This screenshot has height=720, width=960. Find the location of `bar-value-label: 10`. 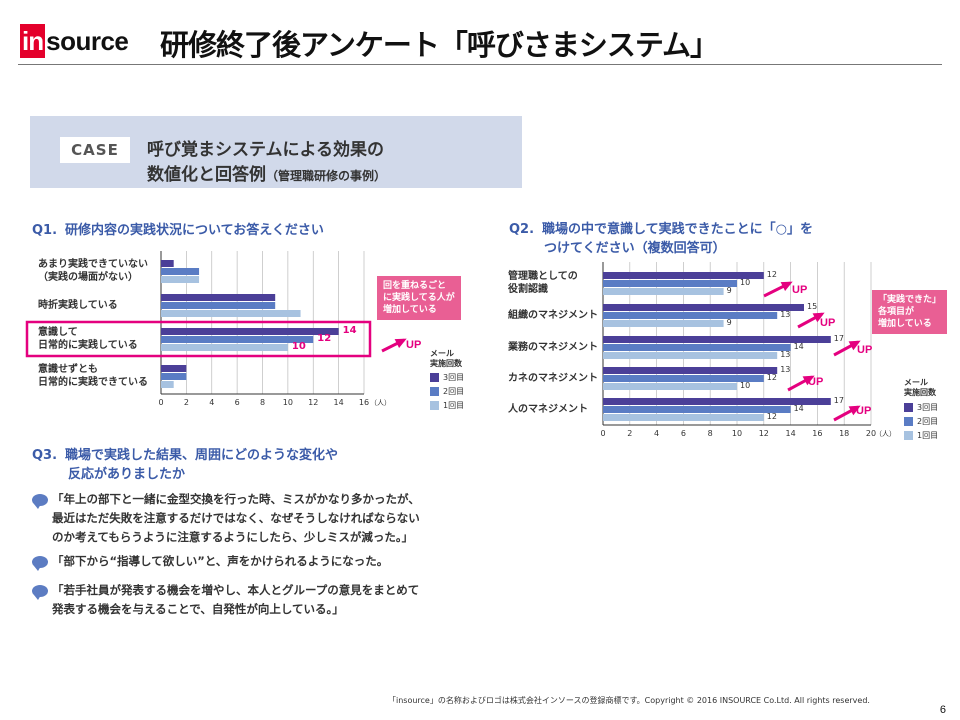

bar-value-label: 10 is located at coordinates (745, 385).